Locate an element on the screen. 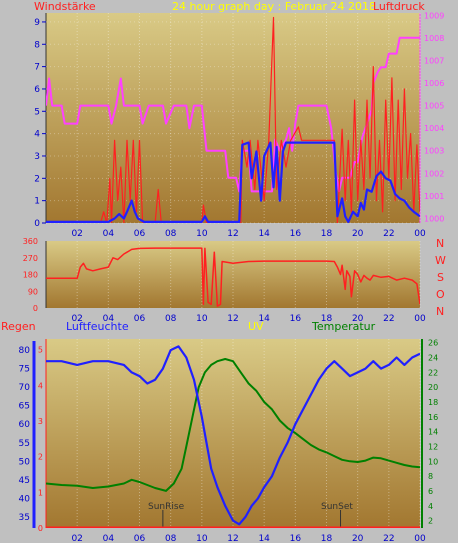 This screenshot has width=458, height=543. time-label-top-02: 02 is located at coordinates (76, 234).